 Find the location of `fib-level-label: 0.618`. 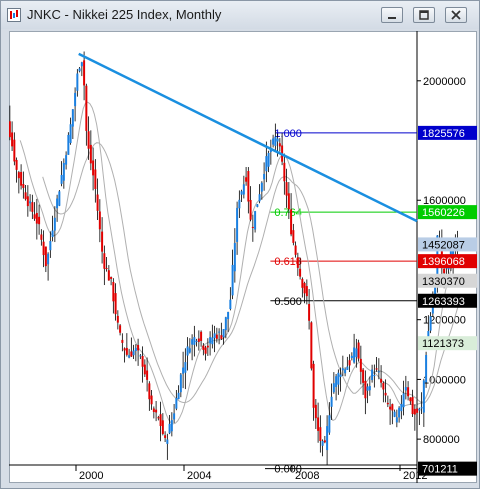

fib-level-label: 0.618 is located at coordinates (288, 262).